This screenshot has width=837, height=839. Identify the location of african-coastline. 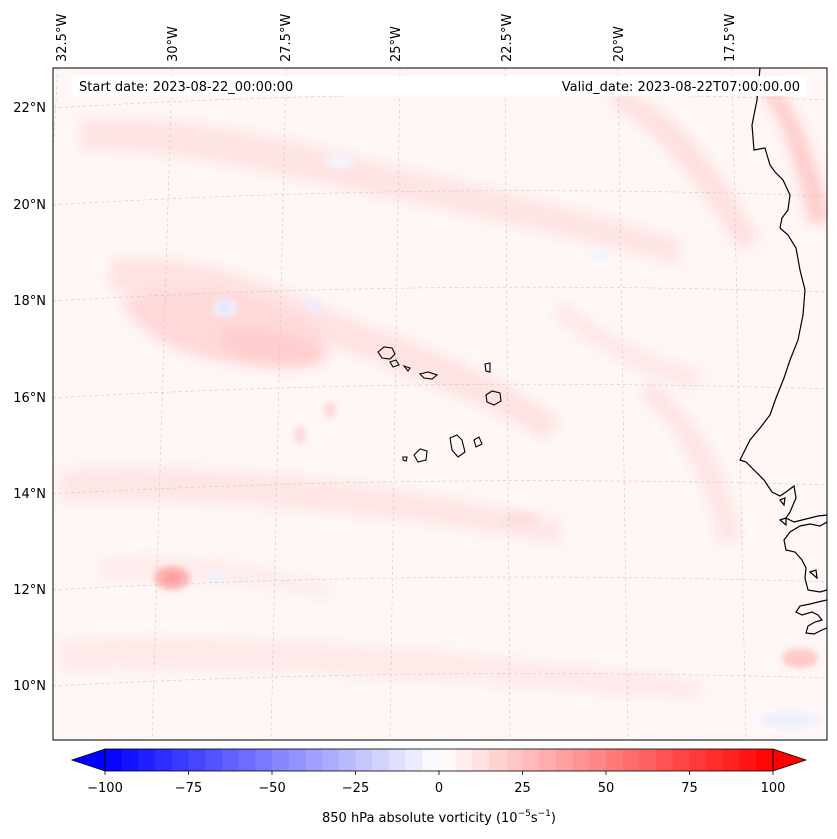
(783, 351).